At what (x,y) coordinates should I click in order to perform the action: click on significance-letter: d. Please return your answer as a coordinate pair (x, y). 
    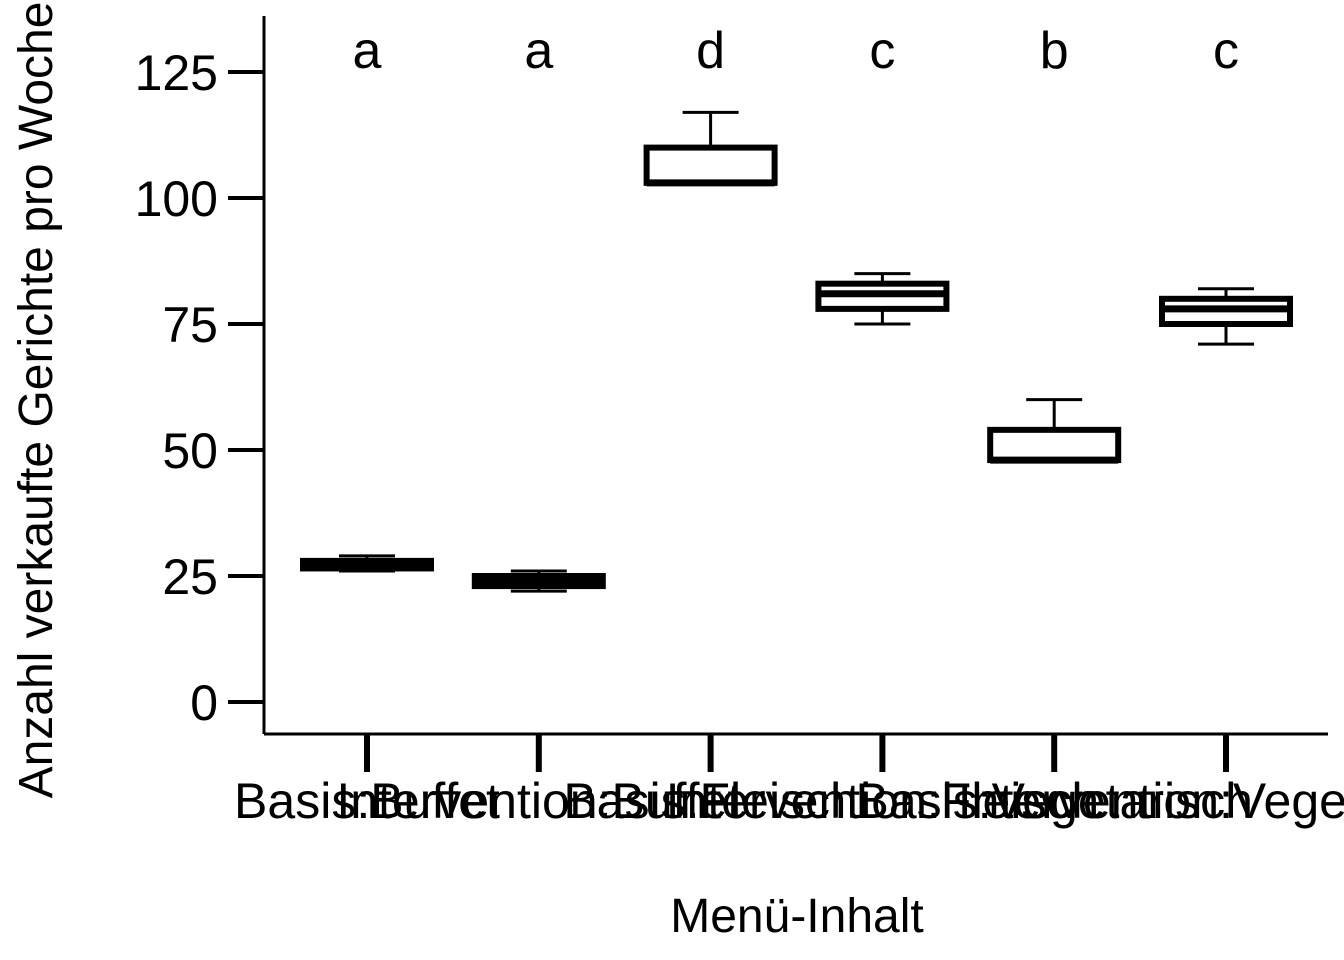
    Looking at the image, I should click on (710, 51).